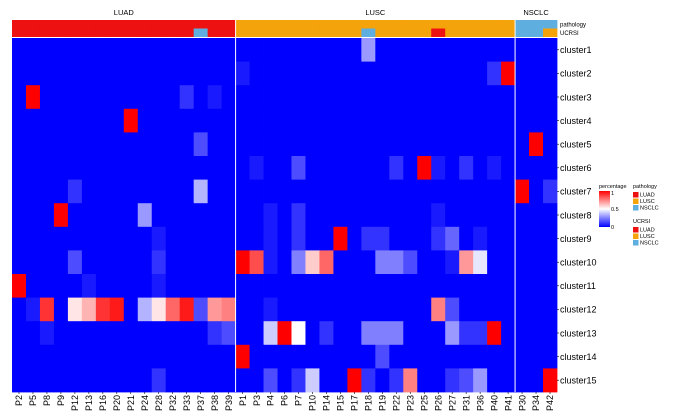  Describe the element at coordinates (649, 244) in the screenshot. I see `legend-ucrsi-entry: NSCLC` at that location.